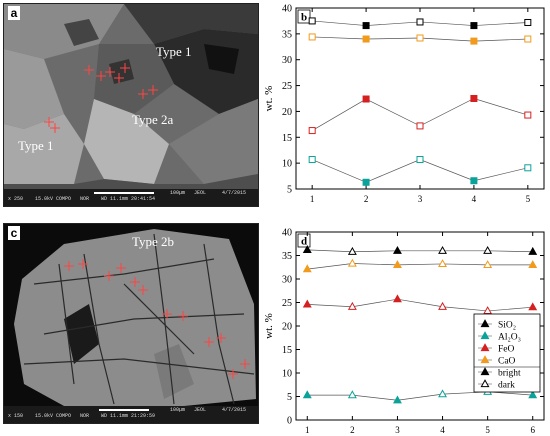 Image resolution: width=550 pixels, height=436 pixels. I want to click on series-line-feo, so click(420, 305).